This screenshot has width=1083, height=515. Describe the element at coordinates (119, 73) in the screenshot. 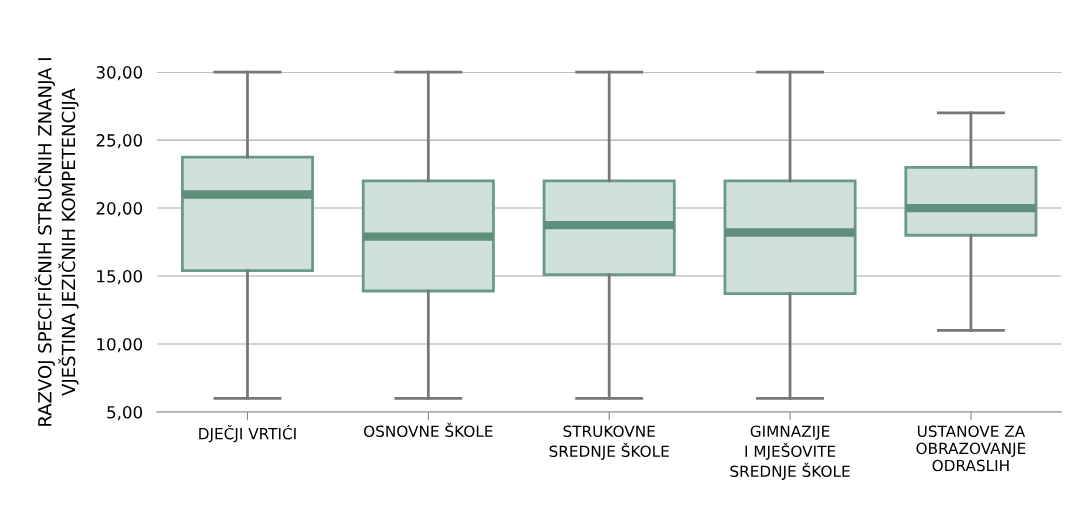

I see `y-tick-label: 30,00` at that location.